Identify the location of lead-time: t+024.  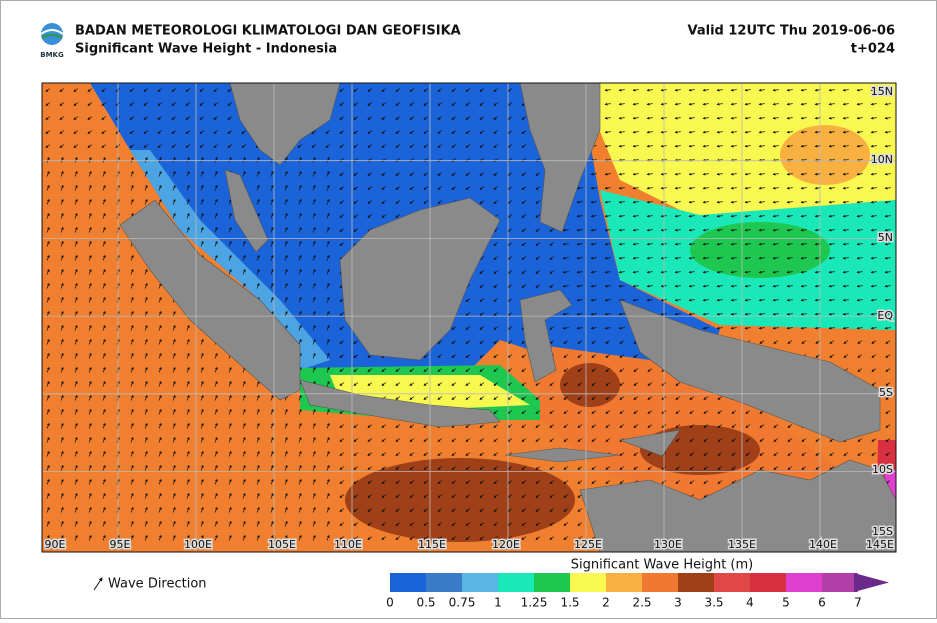
(873, 49).